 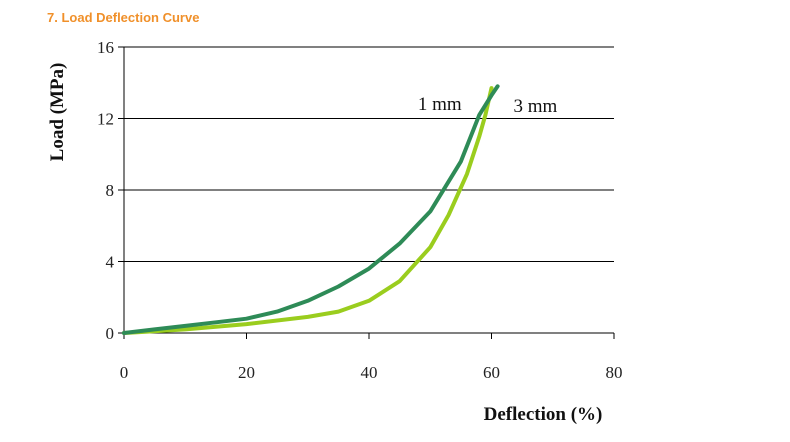 I want to click on y-tick-label: 8, so click(x=110, y=190).